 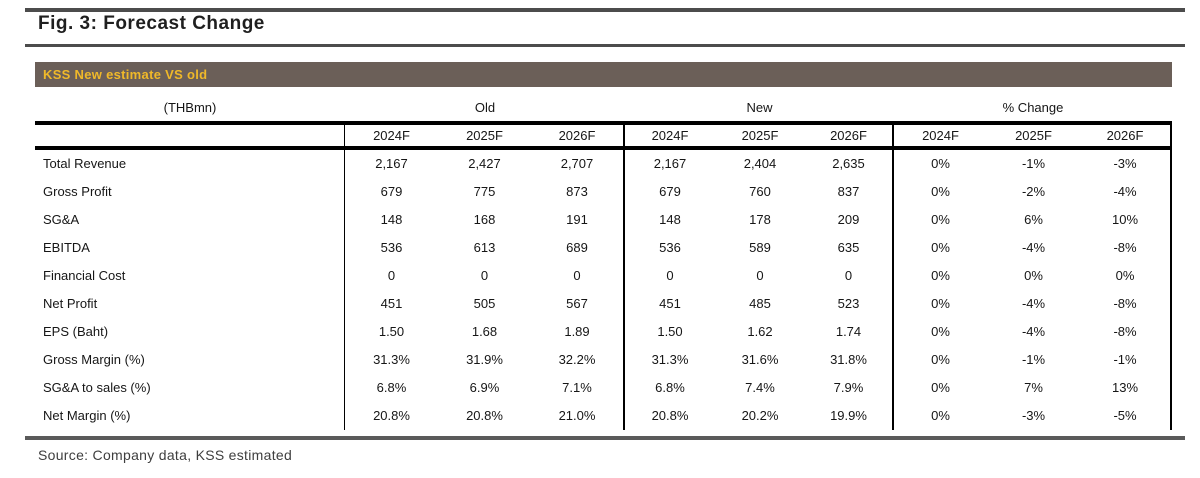 I want to click on unit-label: (THBmn), so click(x=190, y=107).